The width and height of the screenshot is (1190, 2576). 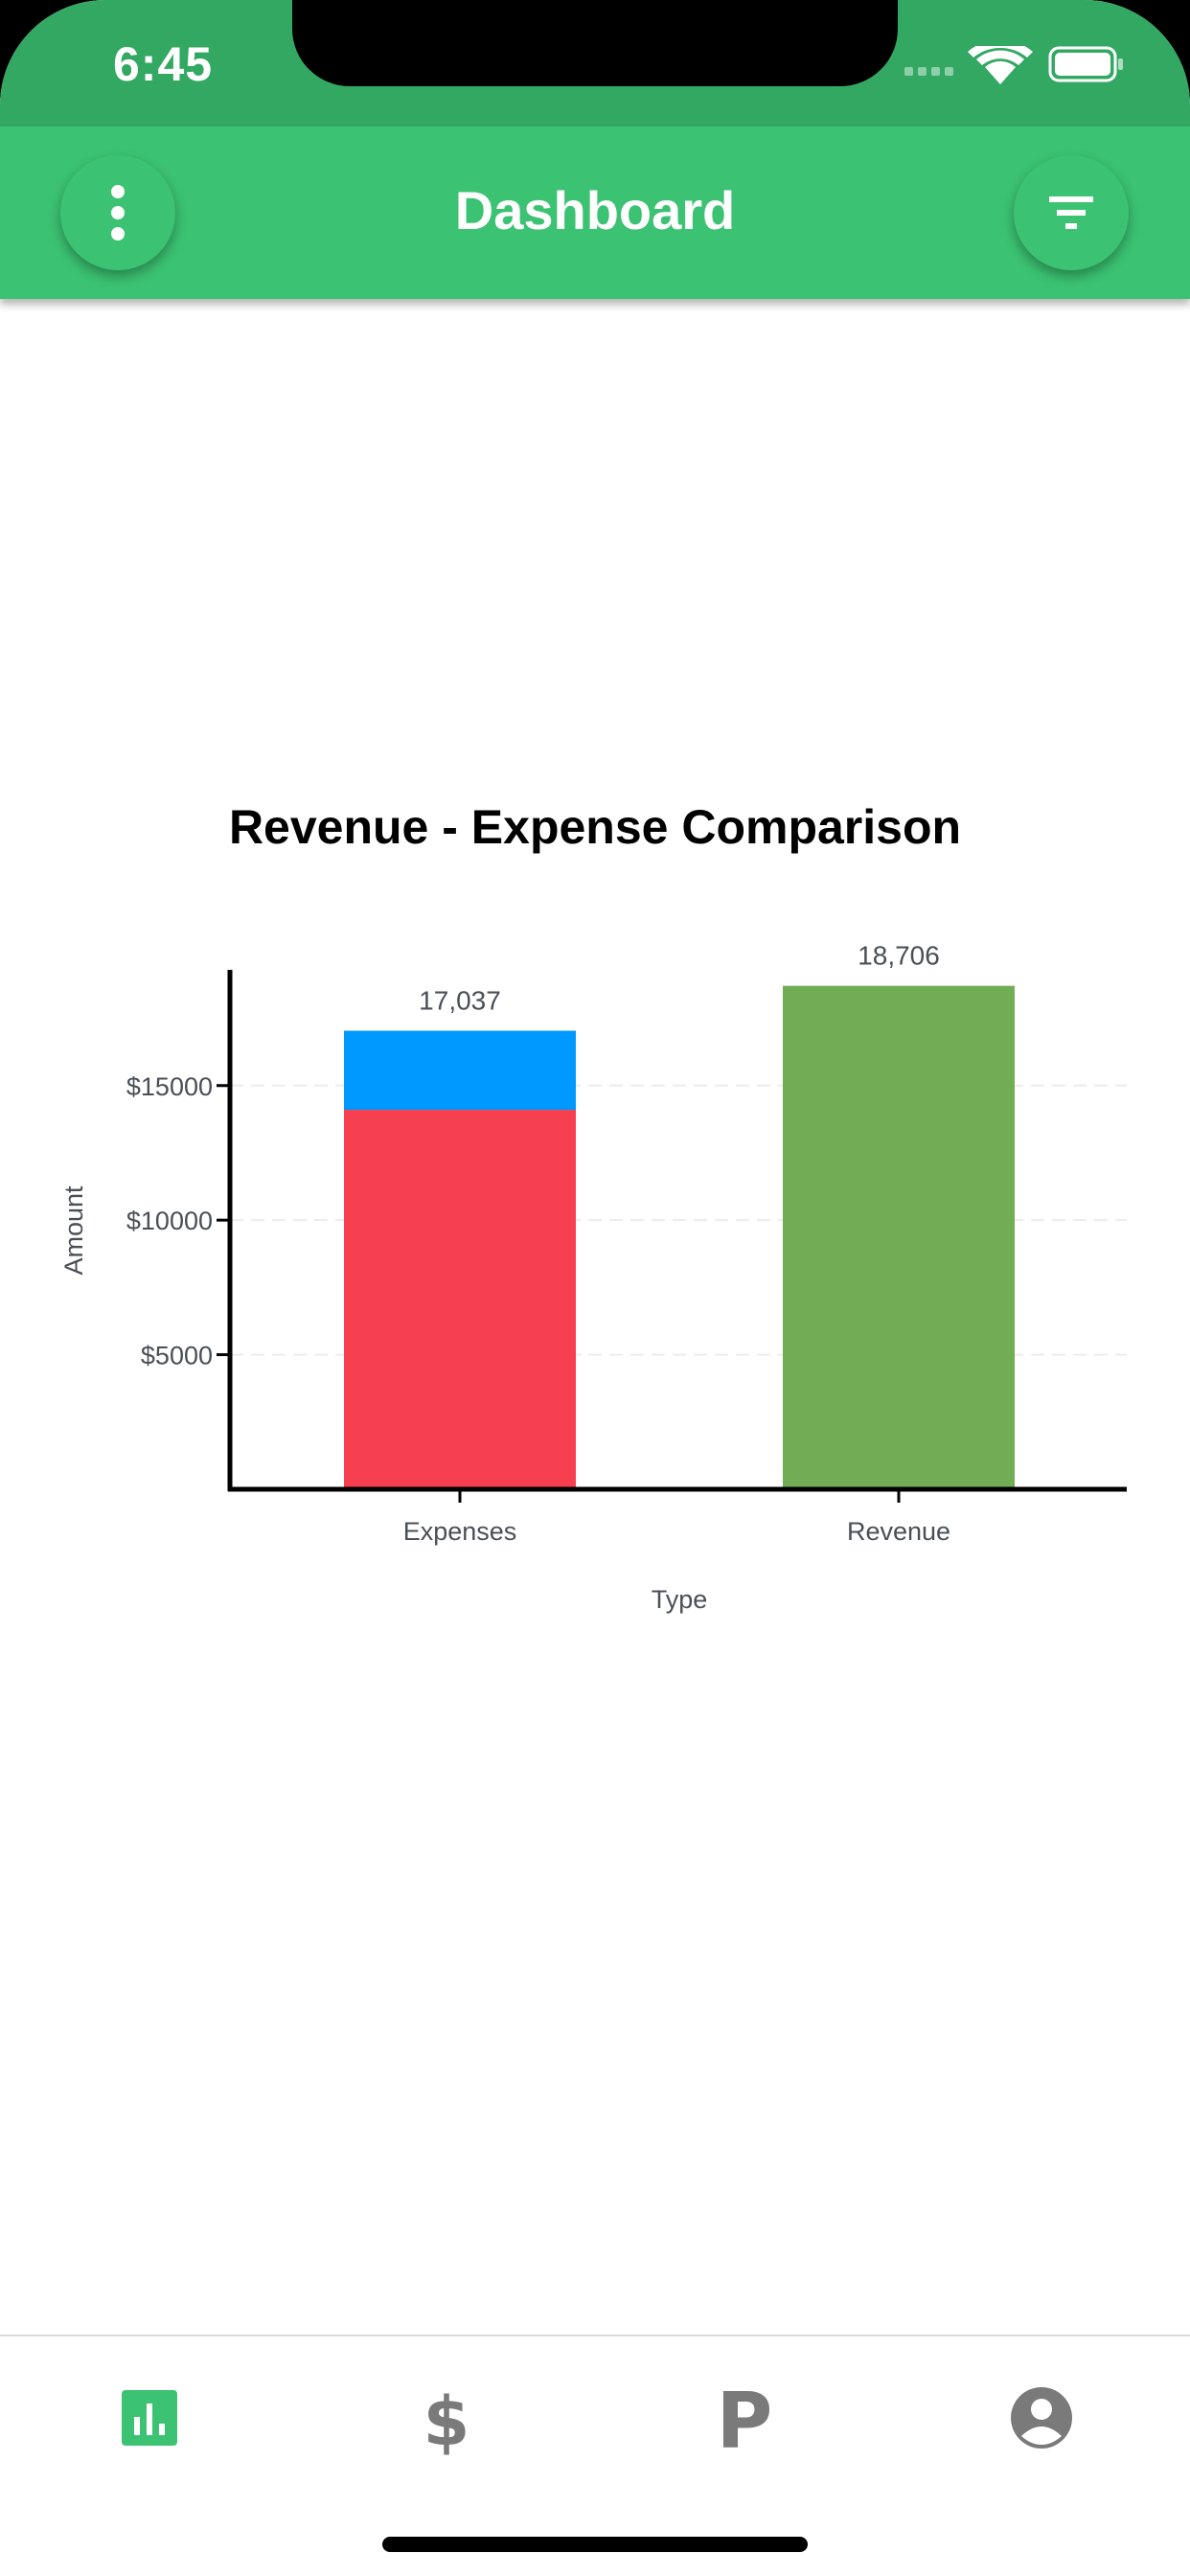 I want to click on wifi-icon, so click(x=1001, y=62).